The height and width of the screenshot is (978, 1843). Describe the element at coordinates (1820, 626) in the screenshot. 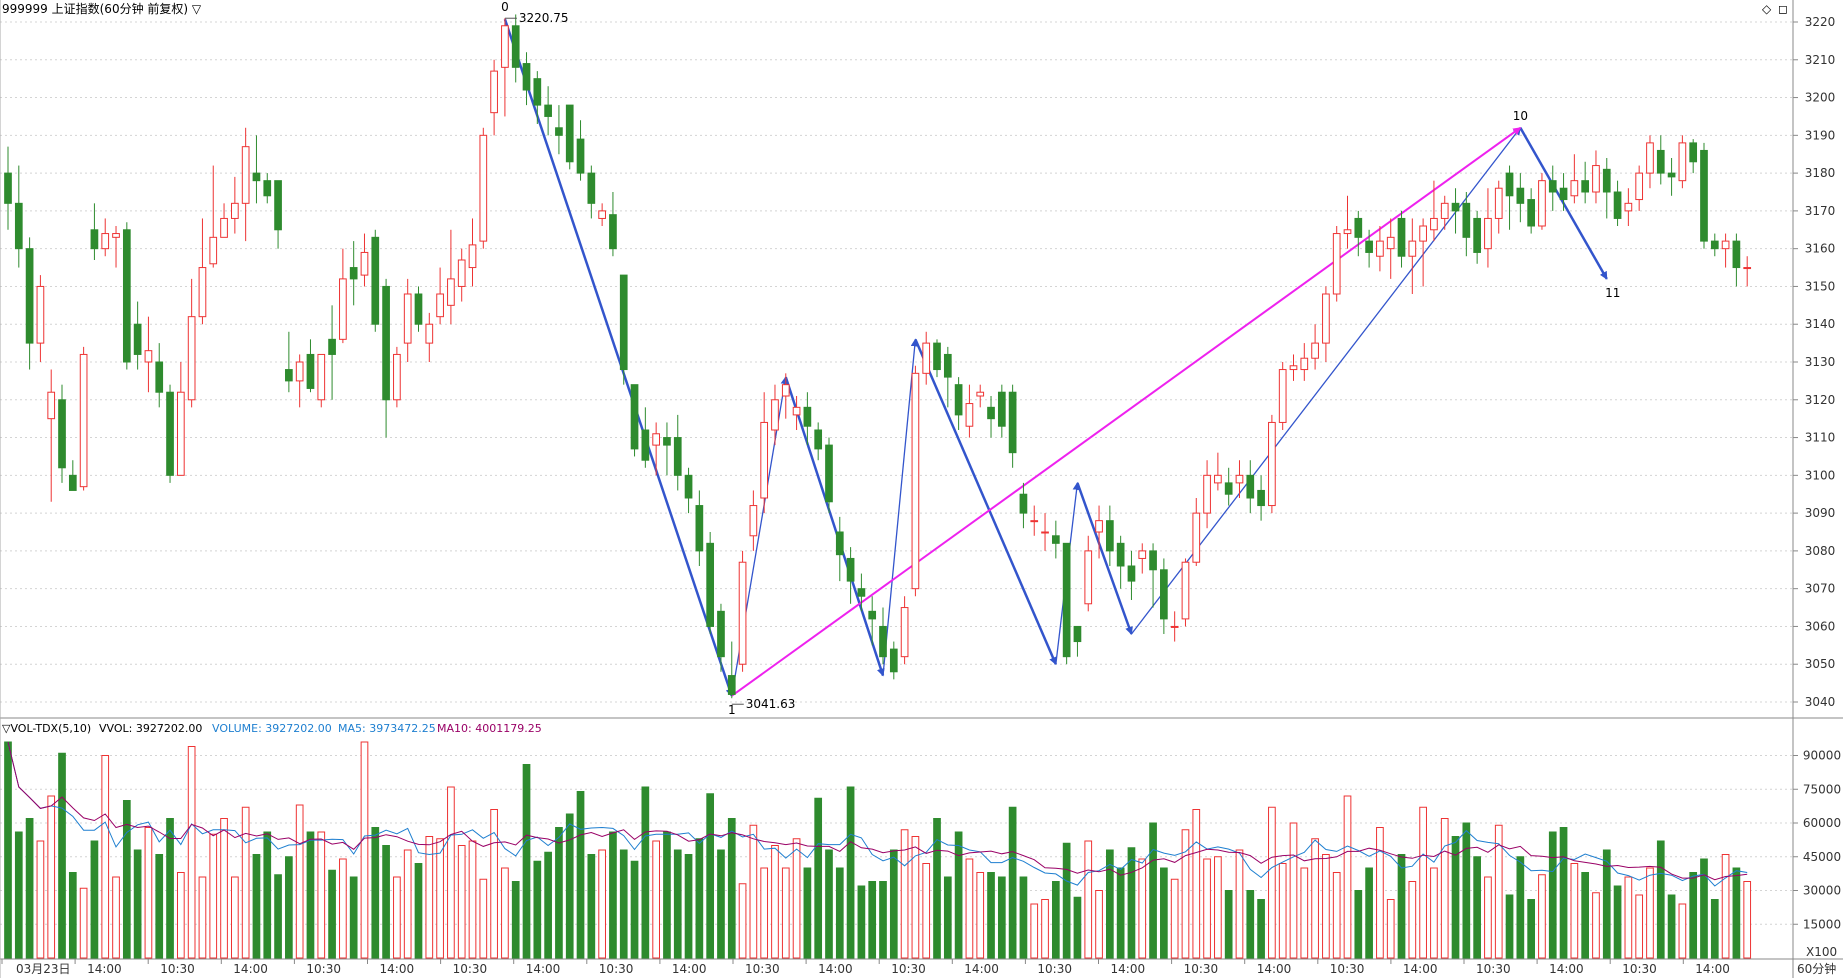

I see `price-tick-label: 3060` at that location.